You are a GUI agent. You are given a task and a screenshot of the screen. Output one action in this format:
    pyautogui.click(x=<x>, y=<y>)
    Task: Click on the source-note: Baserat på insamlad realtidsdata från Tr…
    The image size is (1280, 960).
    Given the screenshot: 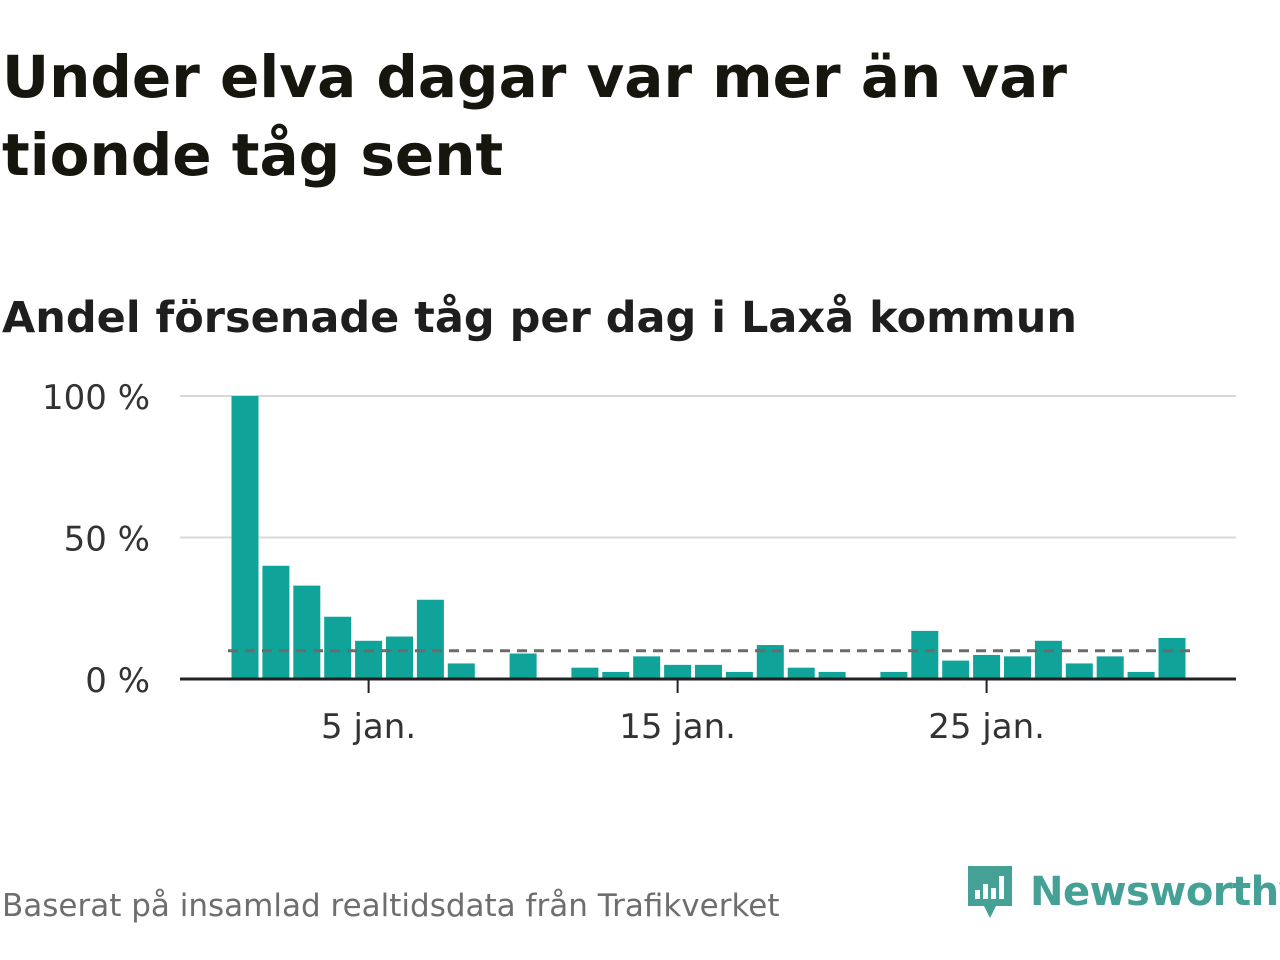 What is the action you would take?
    pyautogui.click(x=391, y=906)
    